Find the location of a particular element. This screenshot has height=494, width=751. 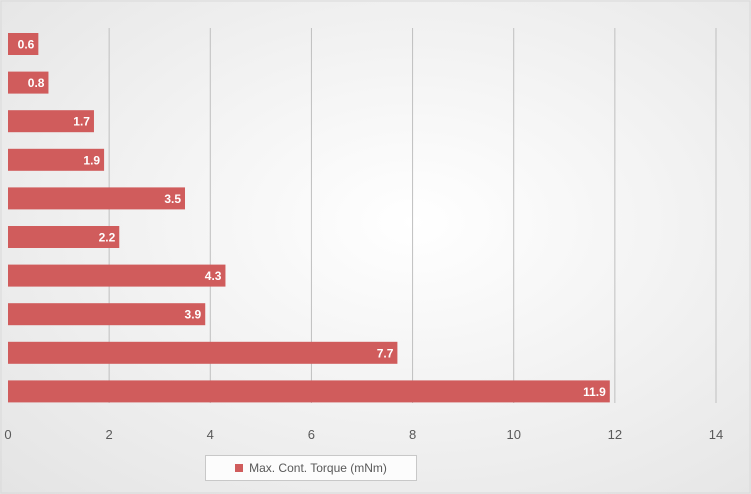

data-label: 1.7 is located at coordinates (81, 122).